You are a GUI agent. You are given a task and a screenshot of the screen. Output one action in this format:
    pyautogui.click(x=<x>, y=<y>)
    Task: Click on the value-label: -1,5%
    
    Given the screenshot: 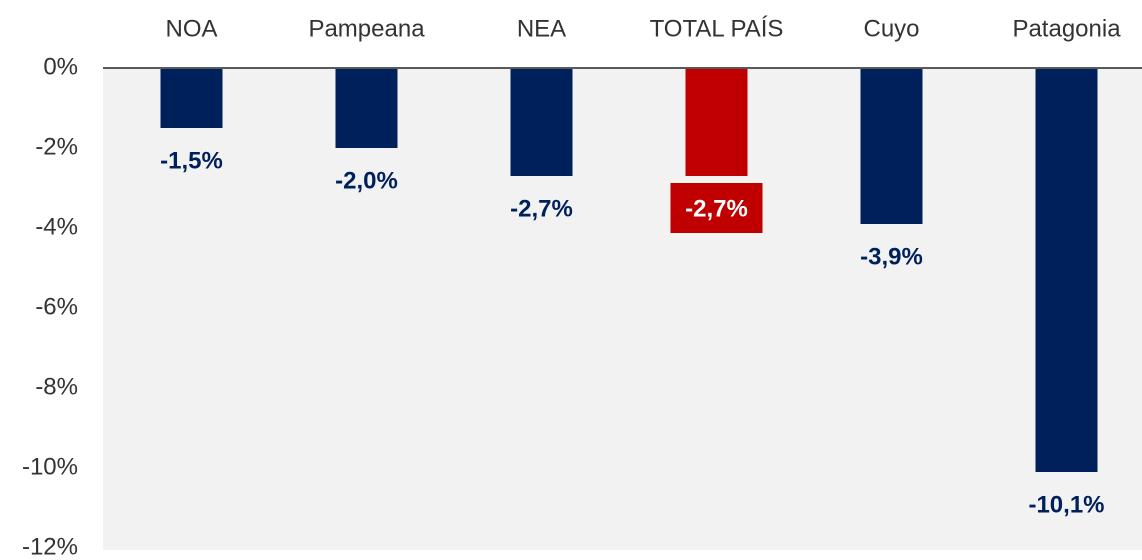 What is the action you would take?
    pyautogui.click(x=191, y=160)
    